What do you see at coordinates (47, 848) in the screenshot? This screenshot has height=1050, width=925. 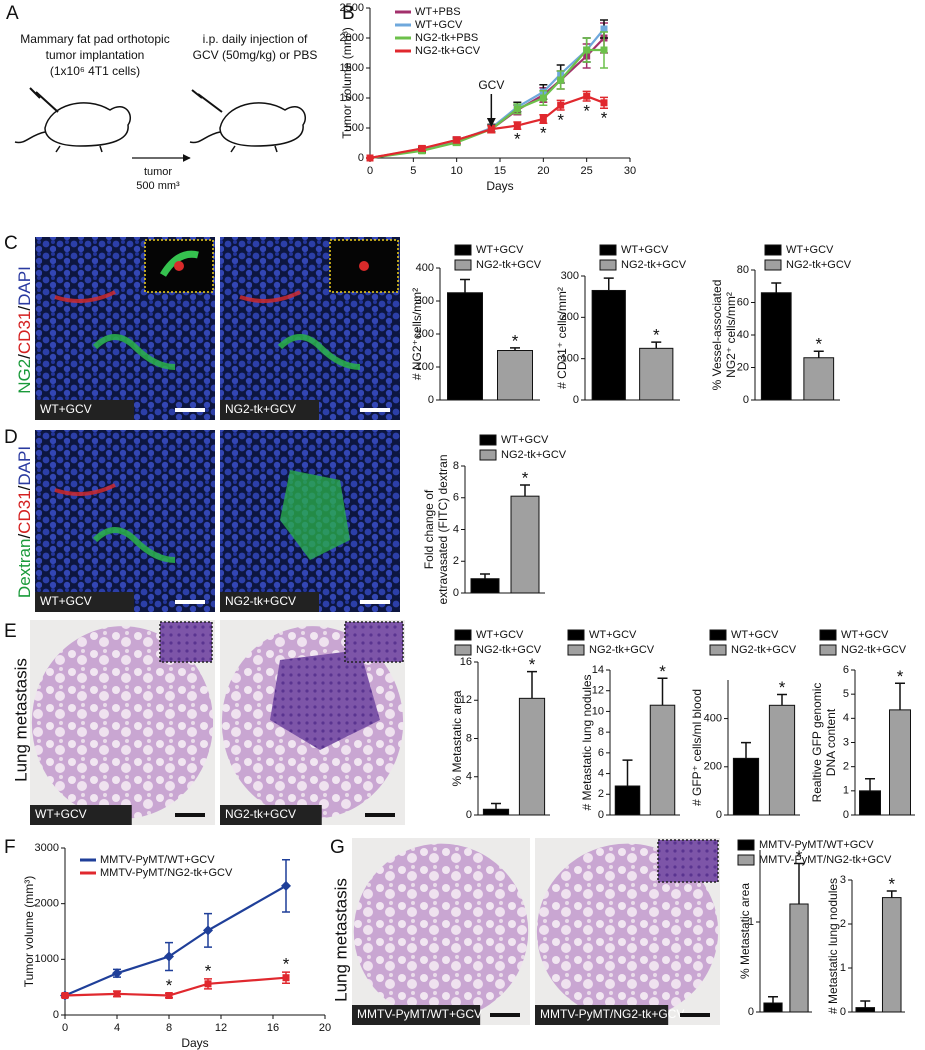 I see `y-tick-label: 3000` at bounding box center [47, 848].